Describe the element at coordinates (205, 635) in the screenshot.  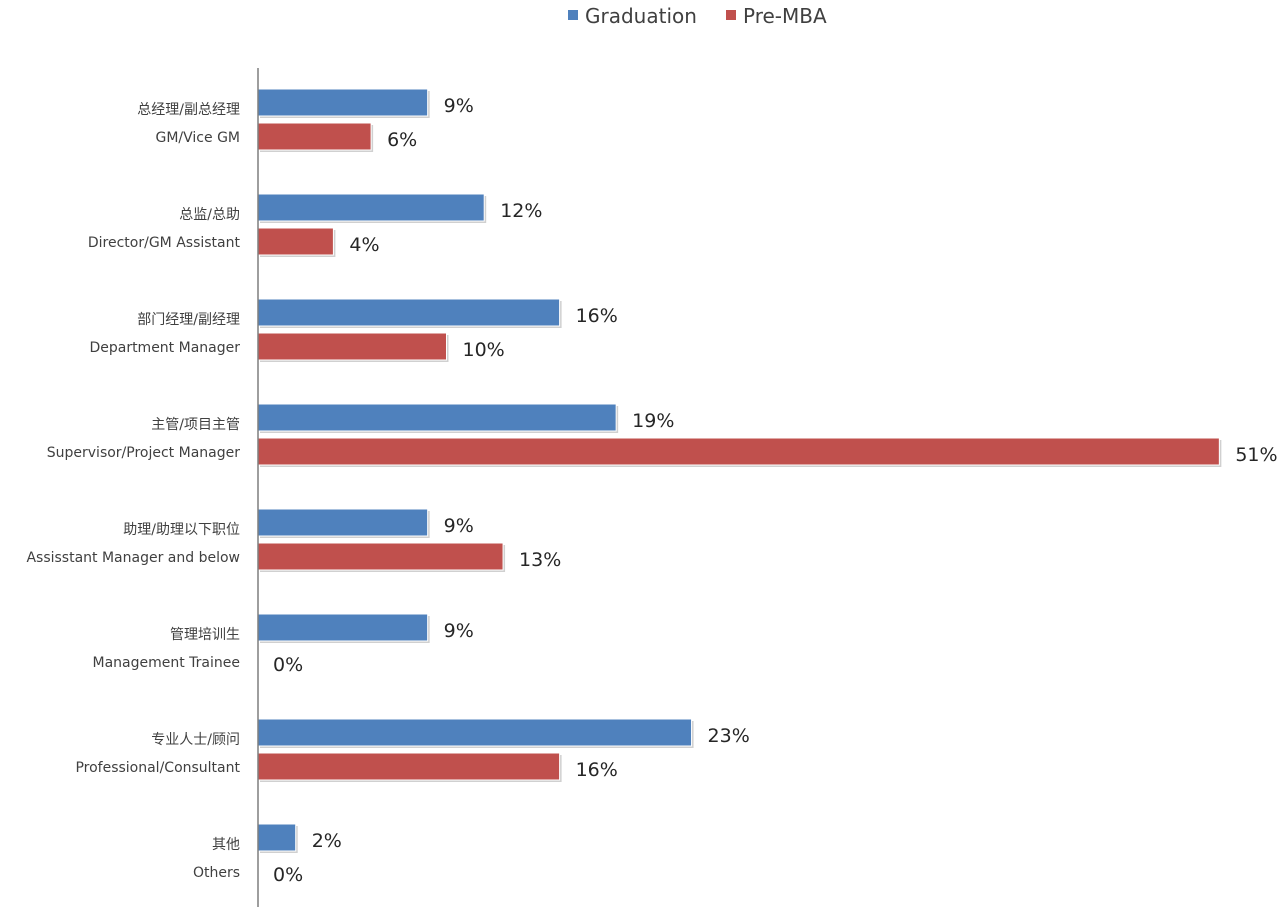
I see `category-label-cn-5: 管理培训生` at that location.